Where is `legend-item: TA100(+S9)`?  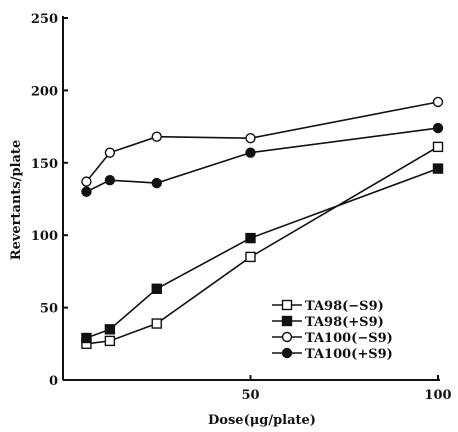
legend-item: TA100(+S9) is located at coordinates (332, 354).